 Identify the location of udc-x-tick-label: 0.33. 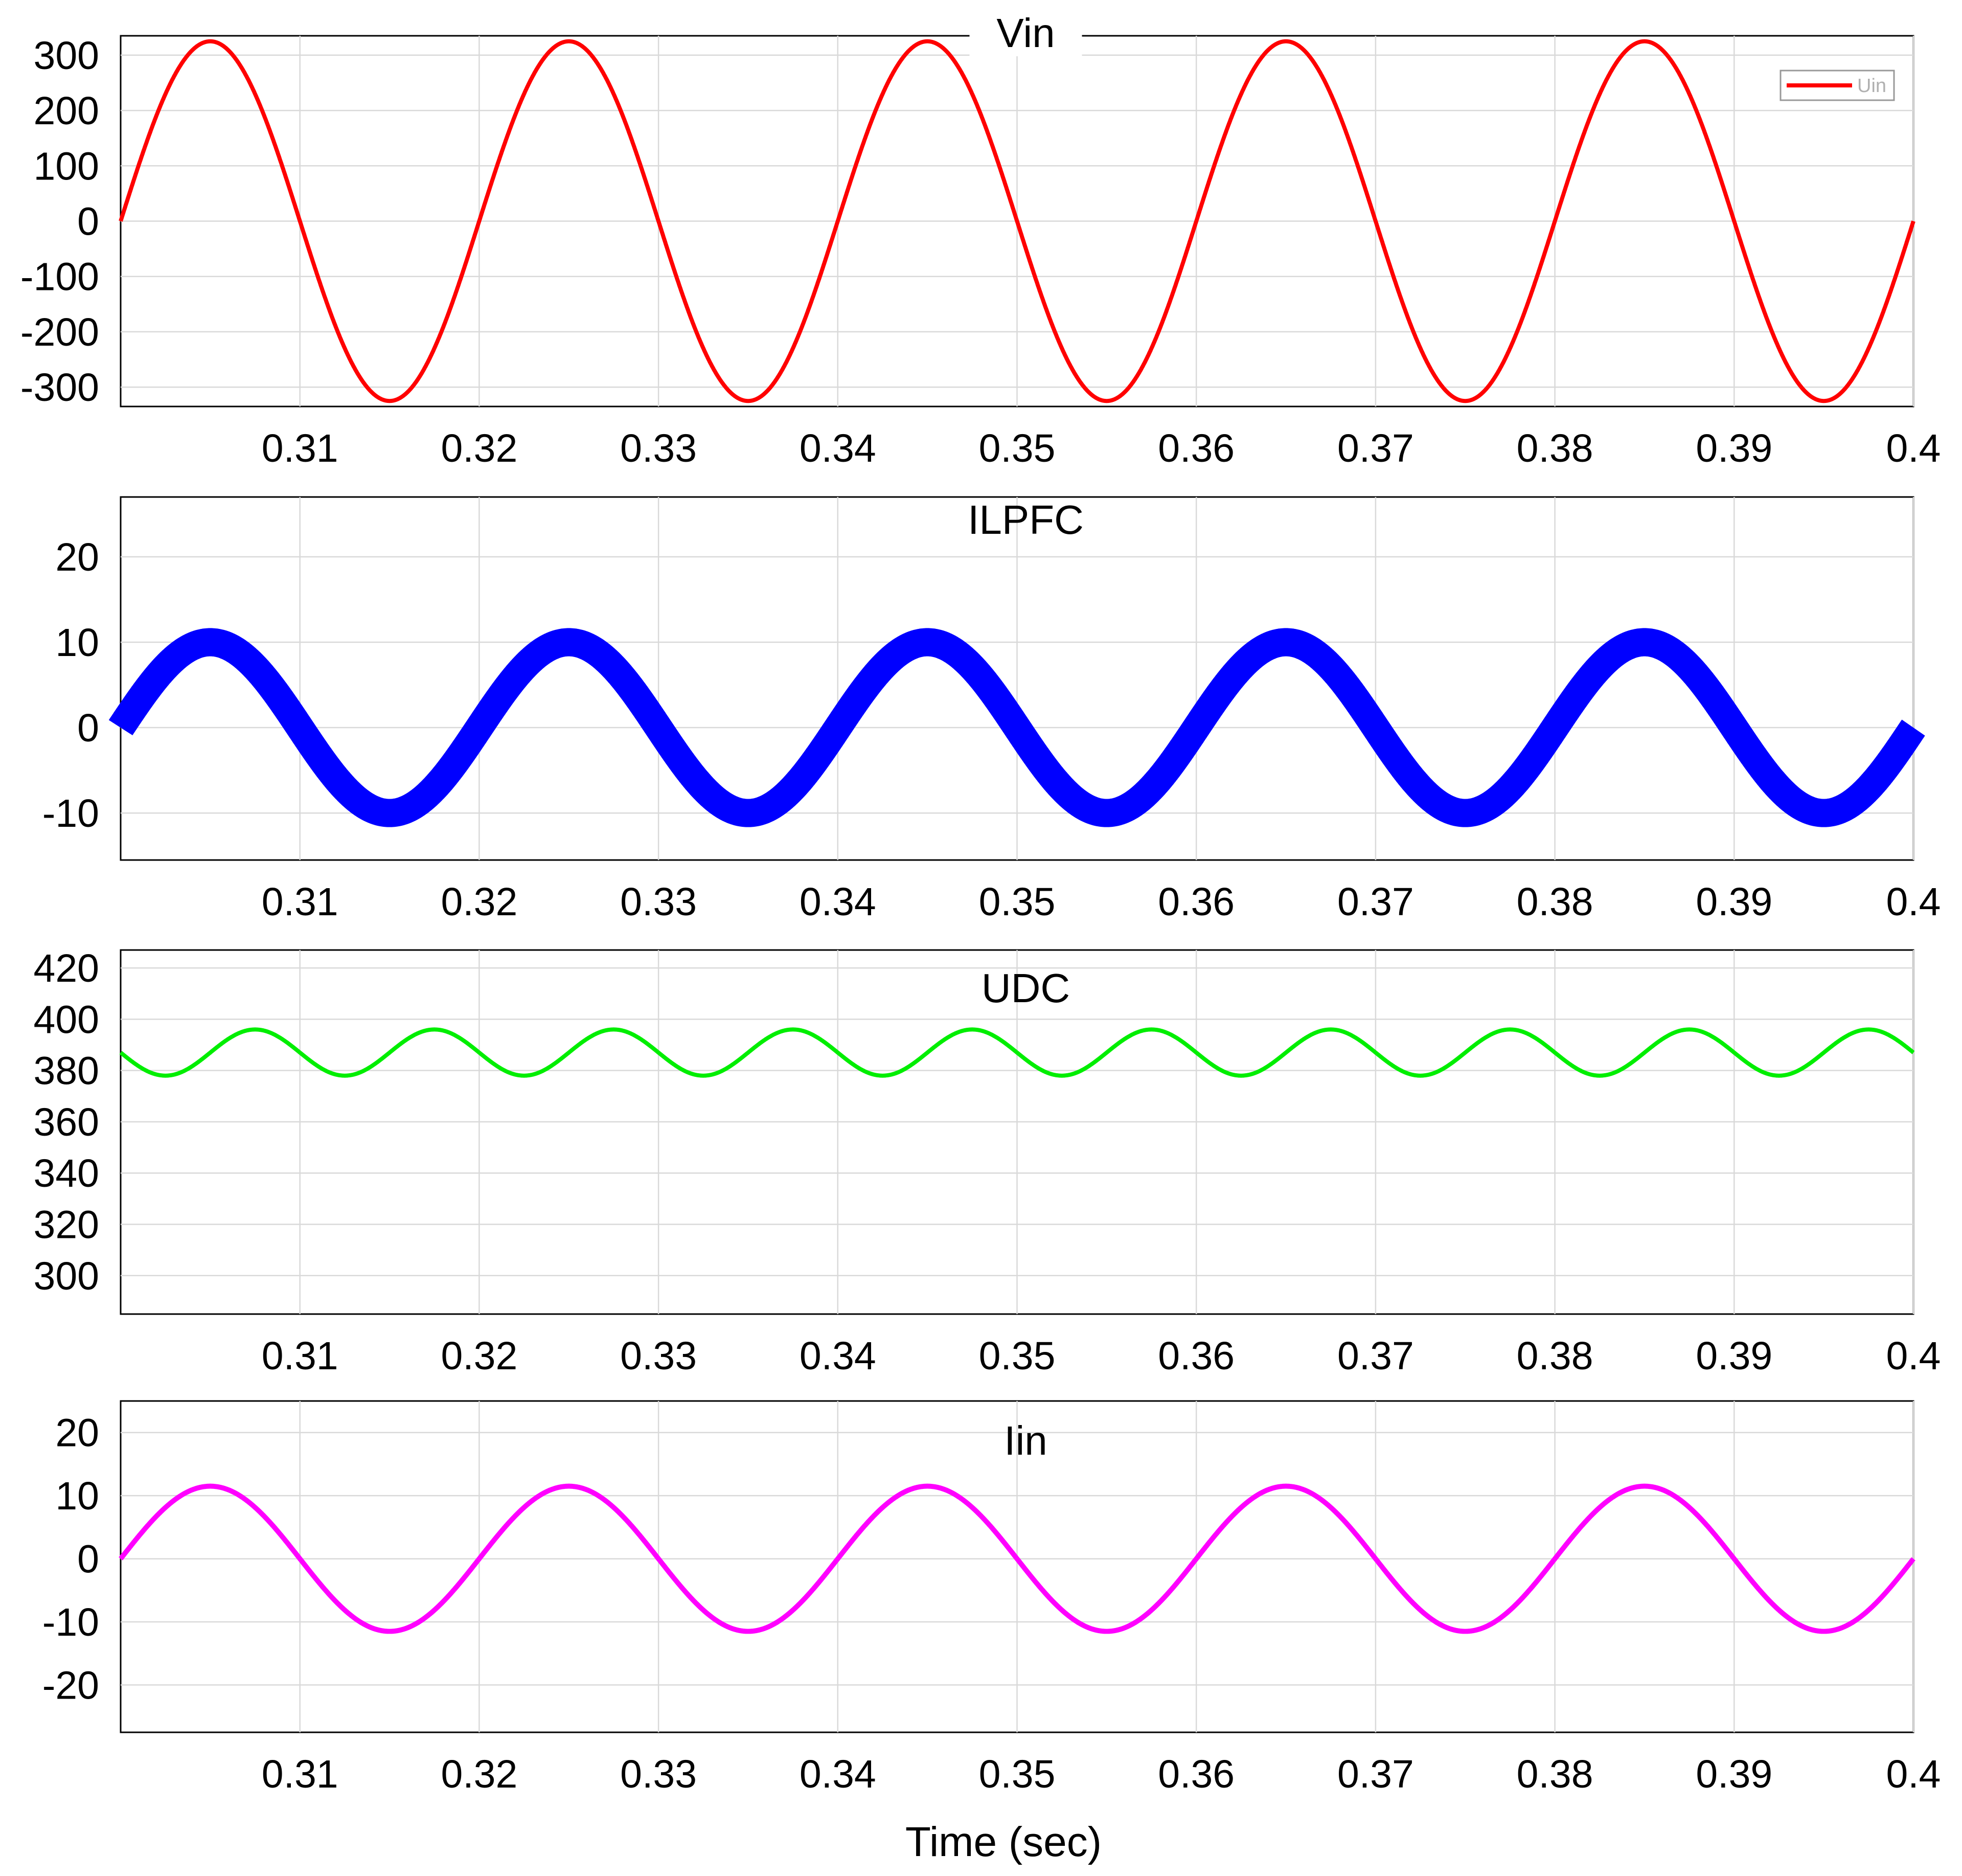
(658, 1356).